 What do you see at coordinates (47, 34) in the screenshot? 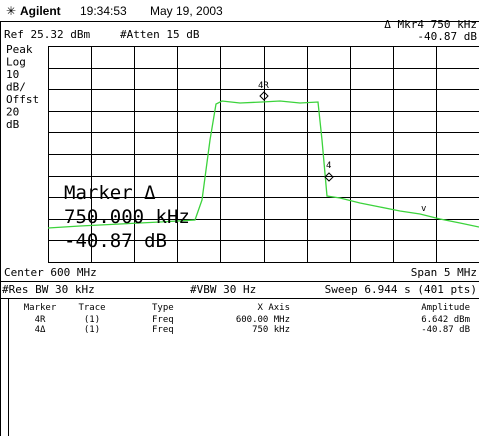
I see `ref-level: Ref 25.32 dBm` at bounding box center [47, 34].